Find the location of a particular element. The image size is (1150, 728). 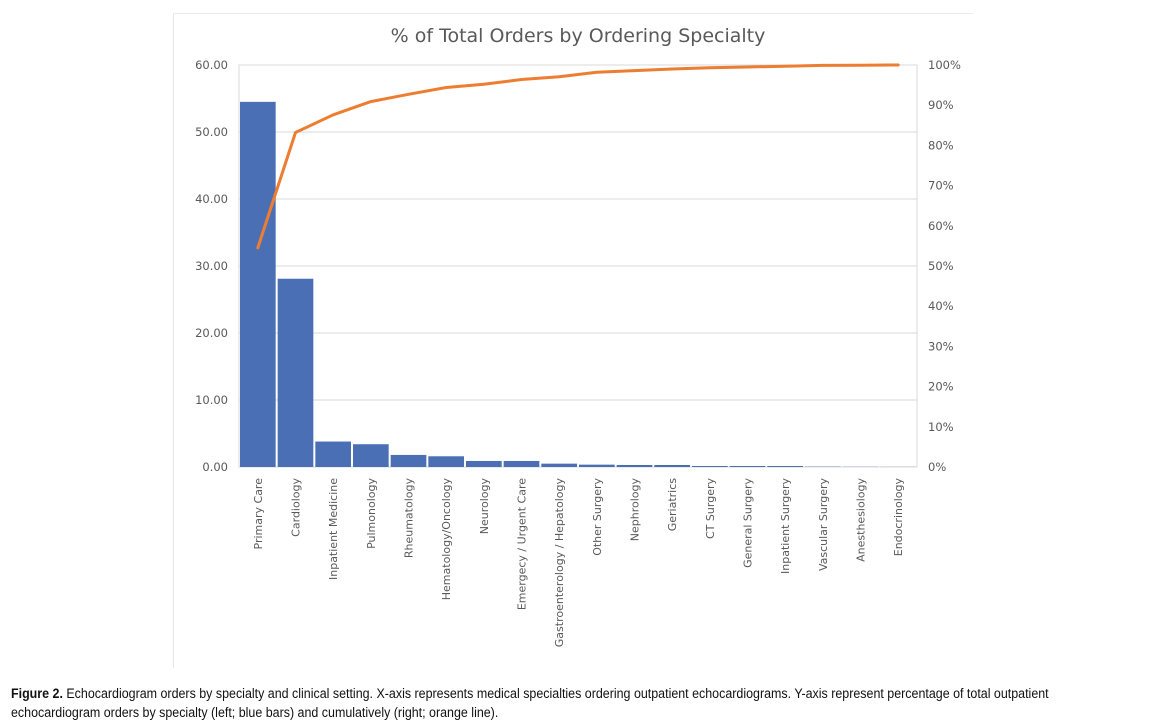

right-y-tick-label: 100% is located at coordinates (944, 65).